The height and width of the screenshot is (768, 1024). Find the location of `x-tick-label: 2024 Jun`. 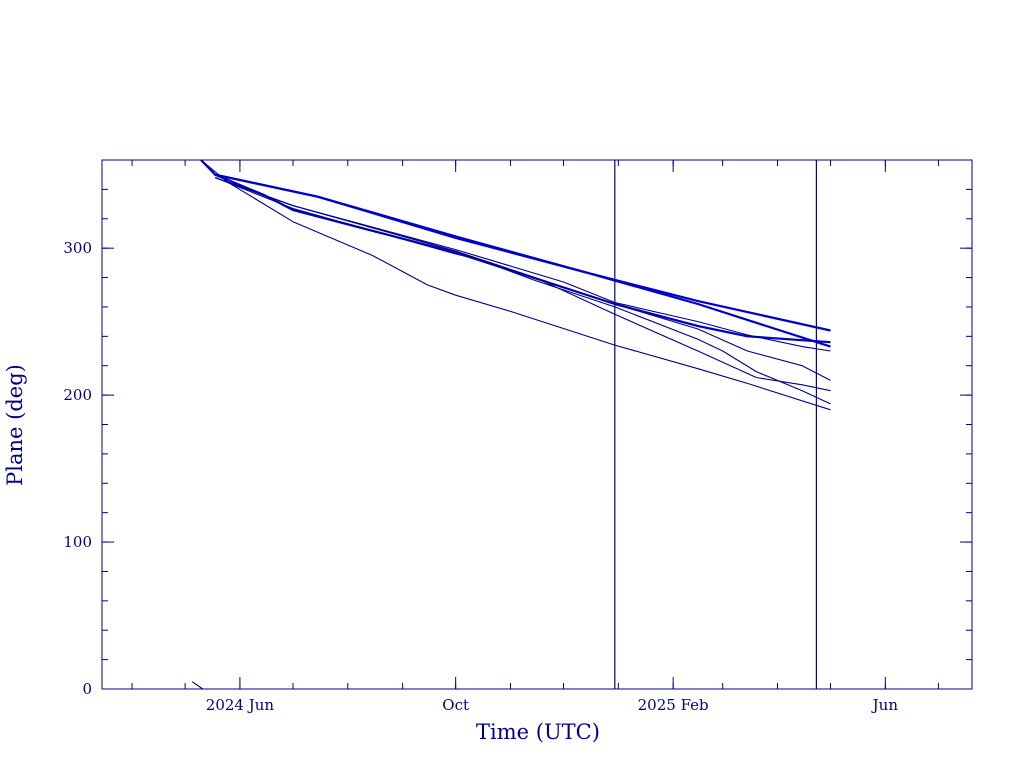

x-tick-label: 2024 Jun is located at coordinates (240, 705).